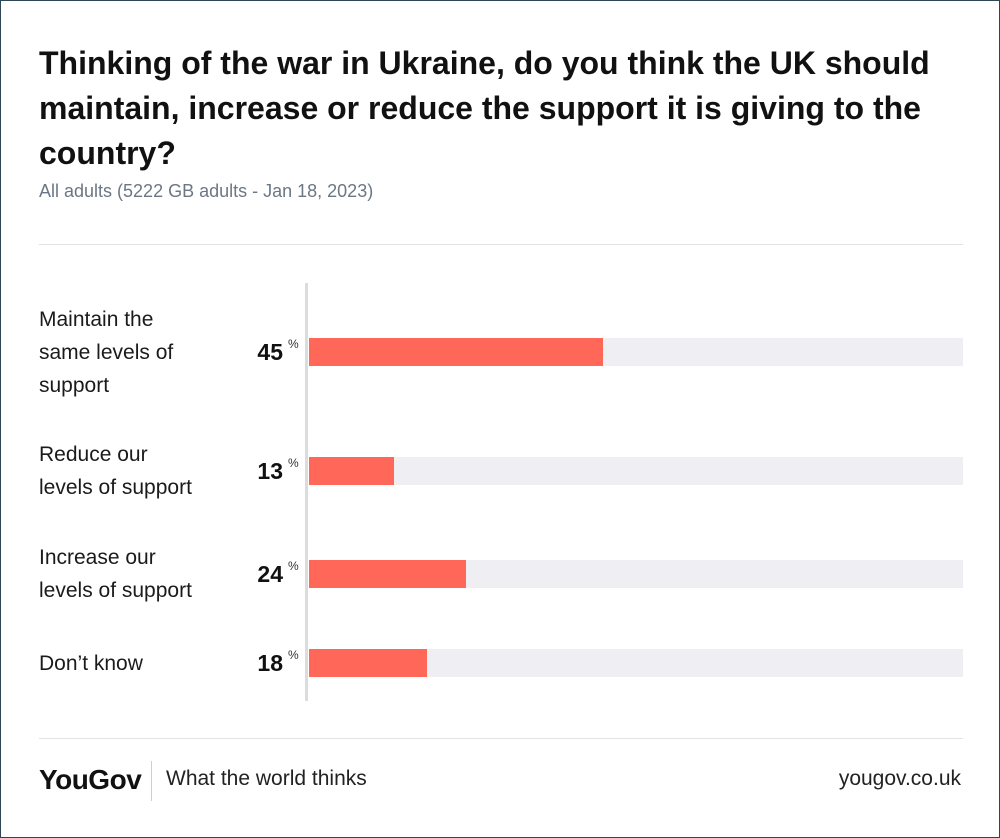  Describe the element at coordinates (134, 574) in the screenshot. I see `category-label: Increase our levels of support` at that location.